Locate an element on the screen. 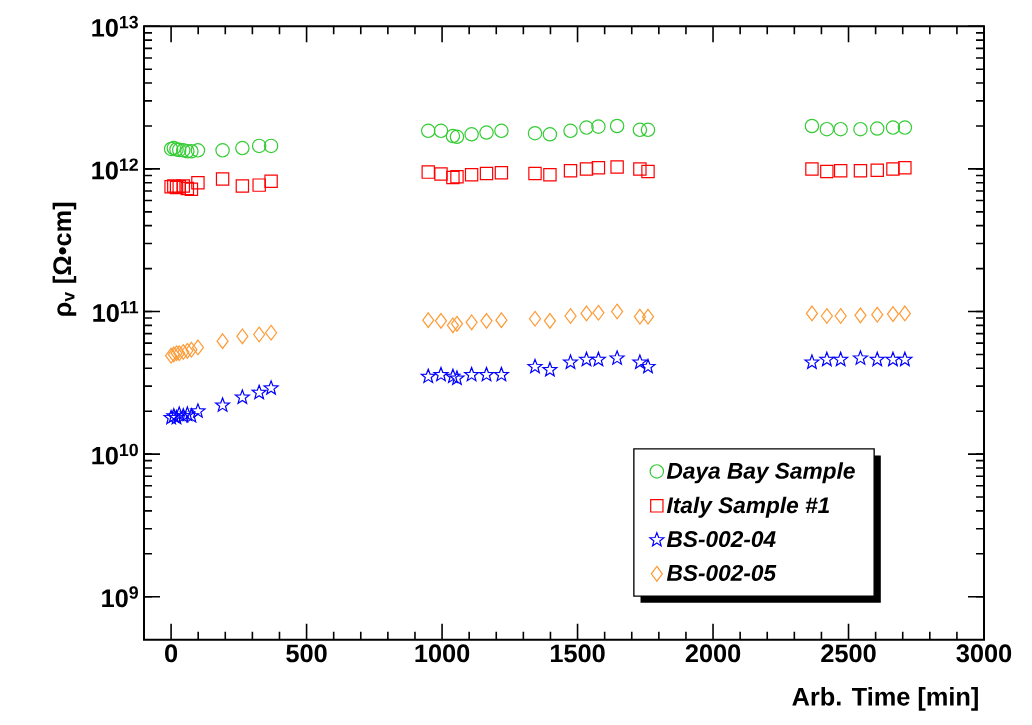  x-tick-label: 1000 is located at coordinates (442, 653).